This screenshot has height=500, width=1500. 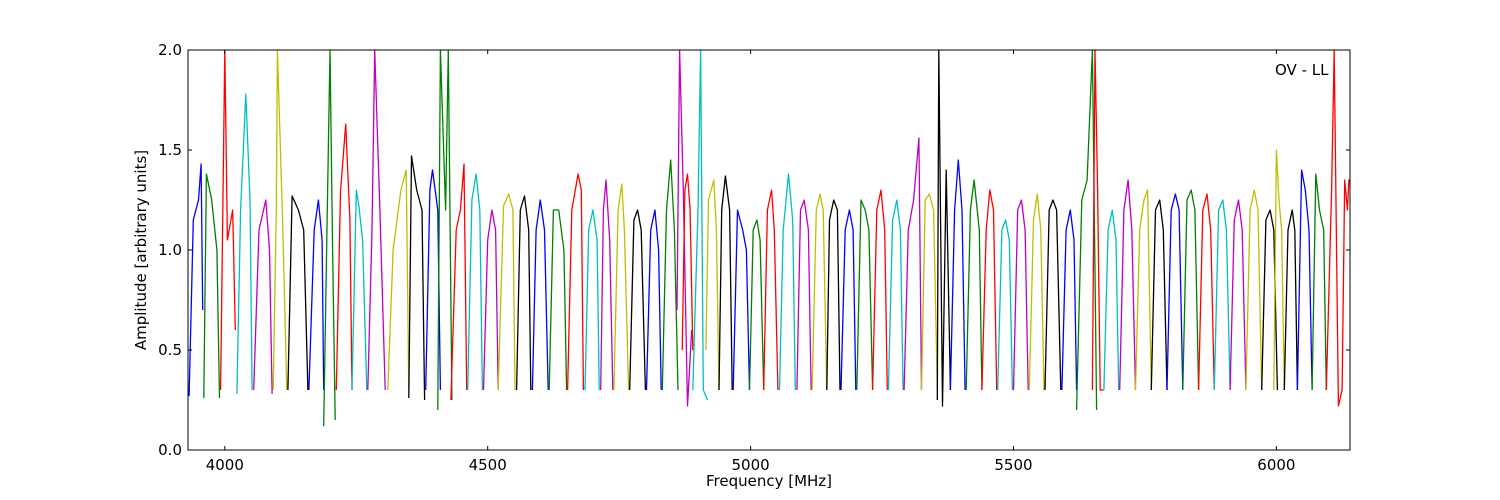 What do you see at coordinates (225, 465) in the screenshot?
I see `x-tick-label: 4000` at bounding box center [225, 465].